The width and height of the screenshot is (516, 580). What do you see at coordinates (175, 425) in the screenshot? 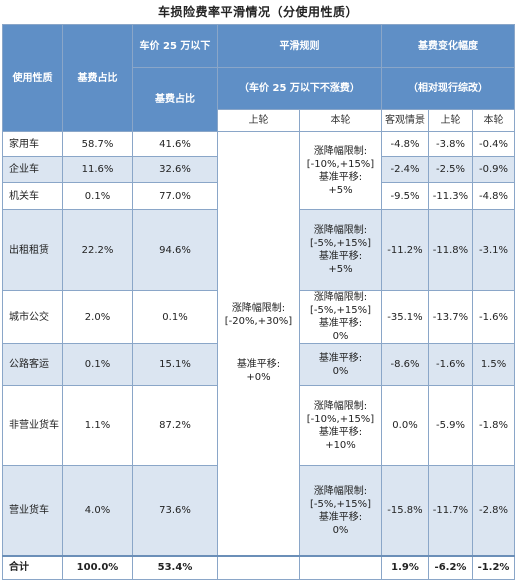
I see `row-under25-share: 87.2%` at bounding box center [175, 425].